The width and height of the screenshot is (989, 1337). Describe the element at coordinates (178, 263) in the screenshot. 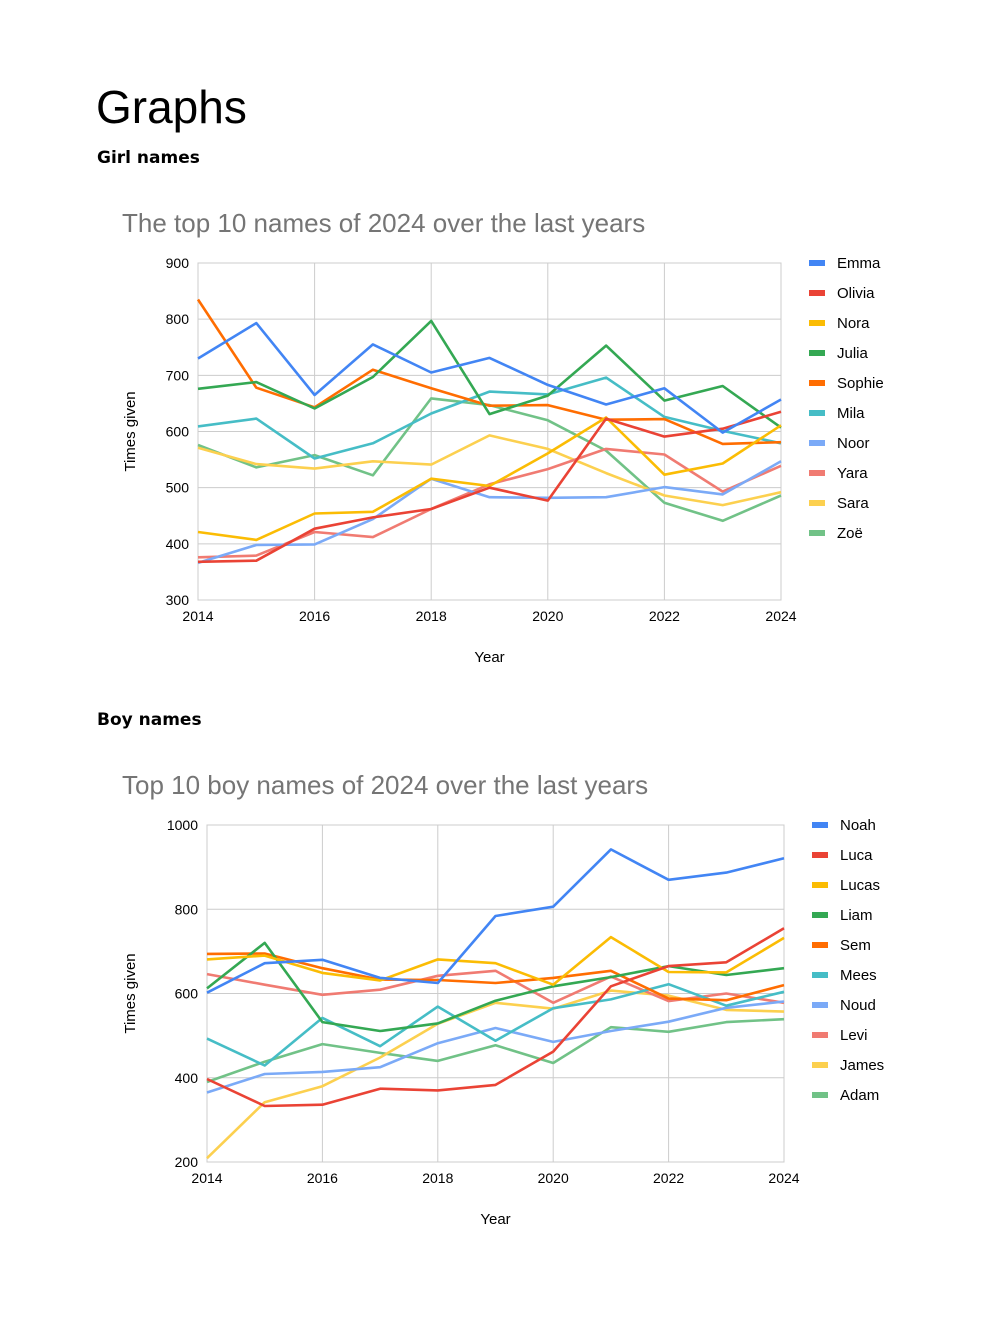

I see `y-tick-label: 900` at that location.